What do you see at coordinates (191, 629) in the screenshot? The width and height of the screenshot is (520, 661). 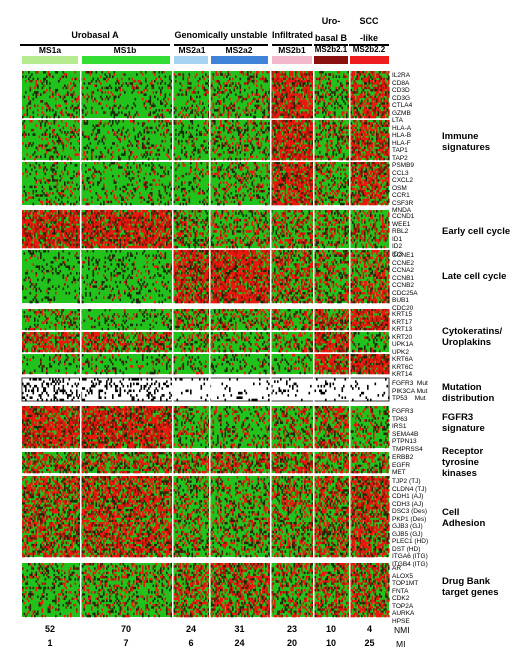 I see `nmi-ms2a1: 24` at bounding box center [191, 629].